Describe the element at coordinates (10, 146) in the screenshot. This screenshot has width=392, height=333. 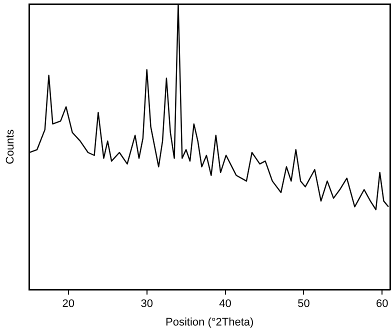
I see `y-axis-title: Counts` at that location.